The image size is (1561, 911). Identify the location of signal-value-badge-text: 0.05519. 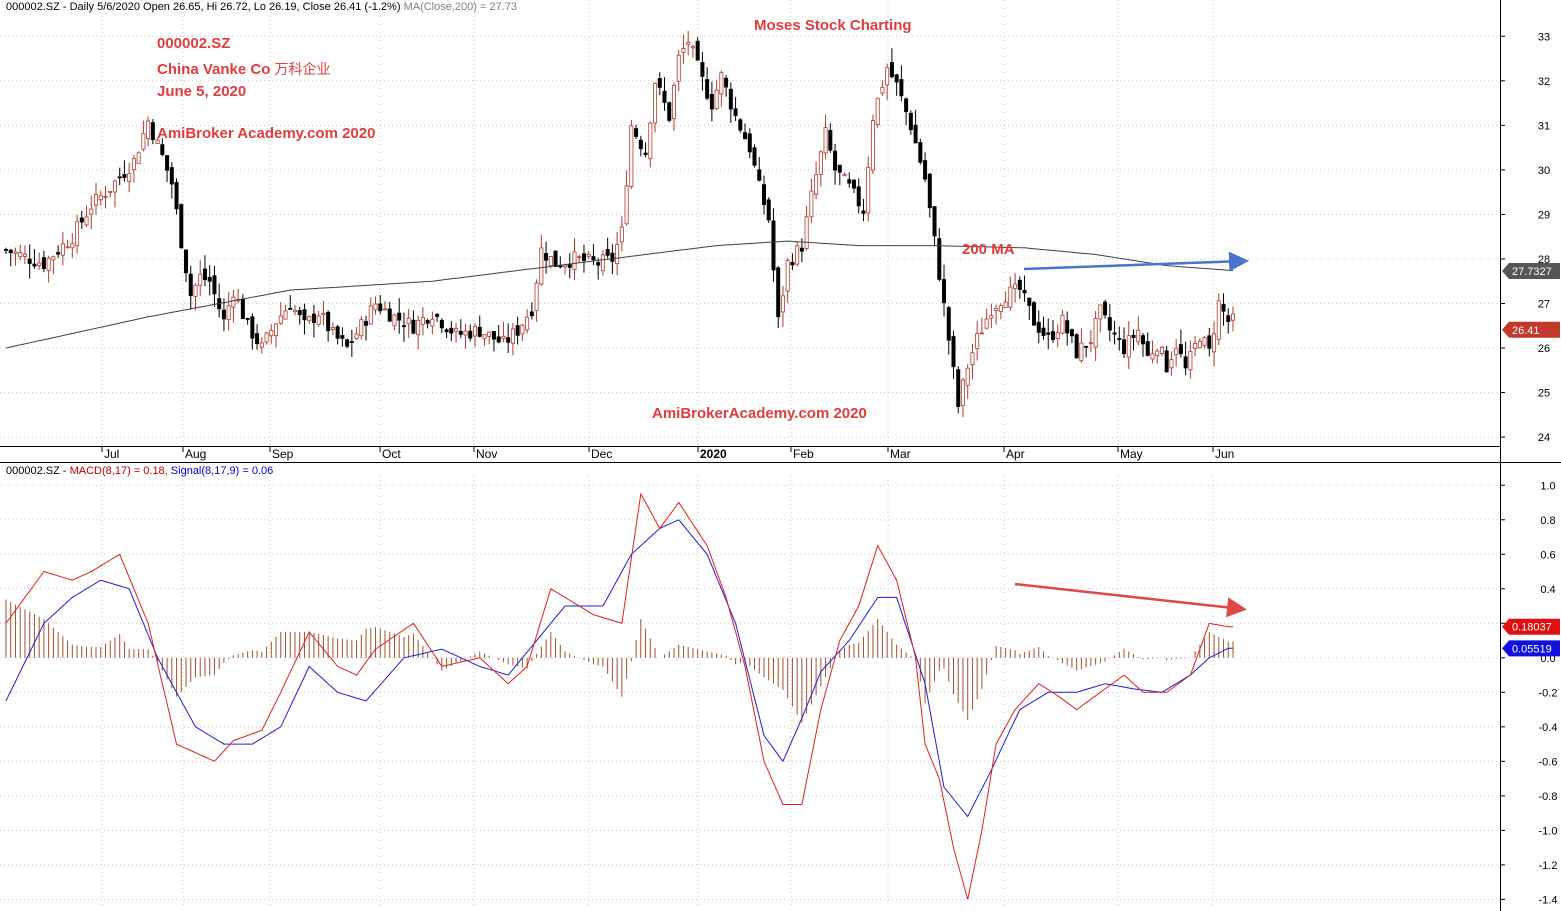
(1532, 649).